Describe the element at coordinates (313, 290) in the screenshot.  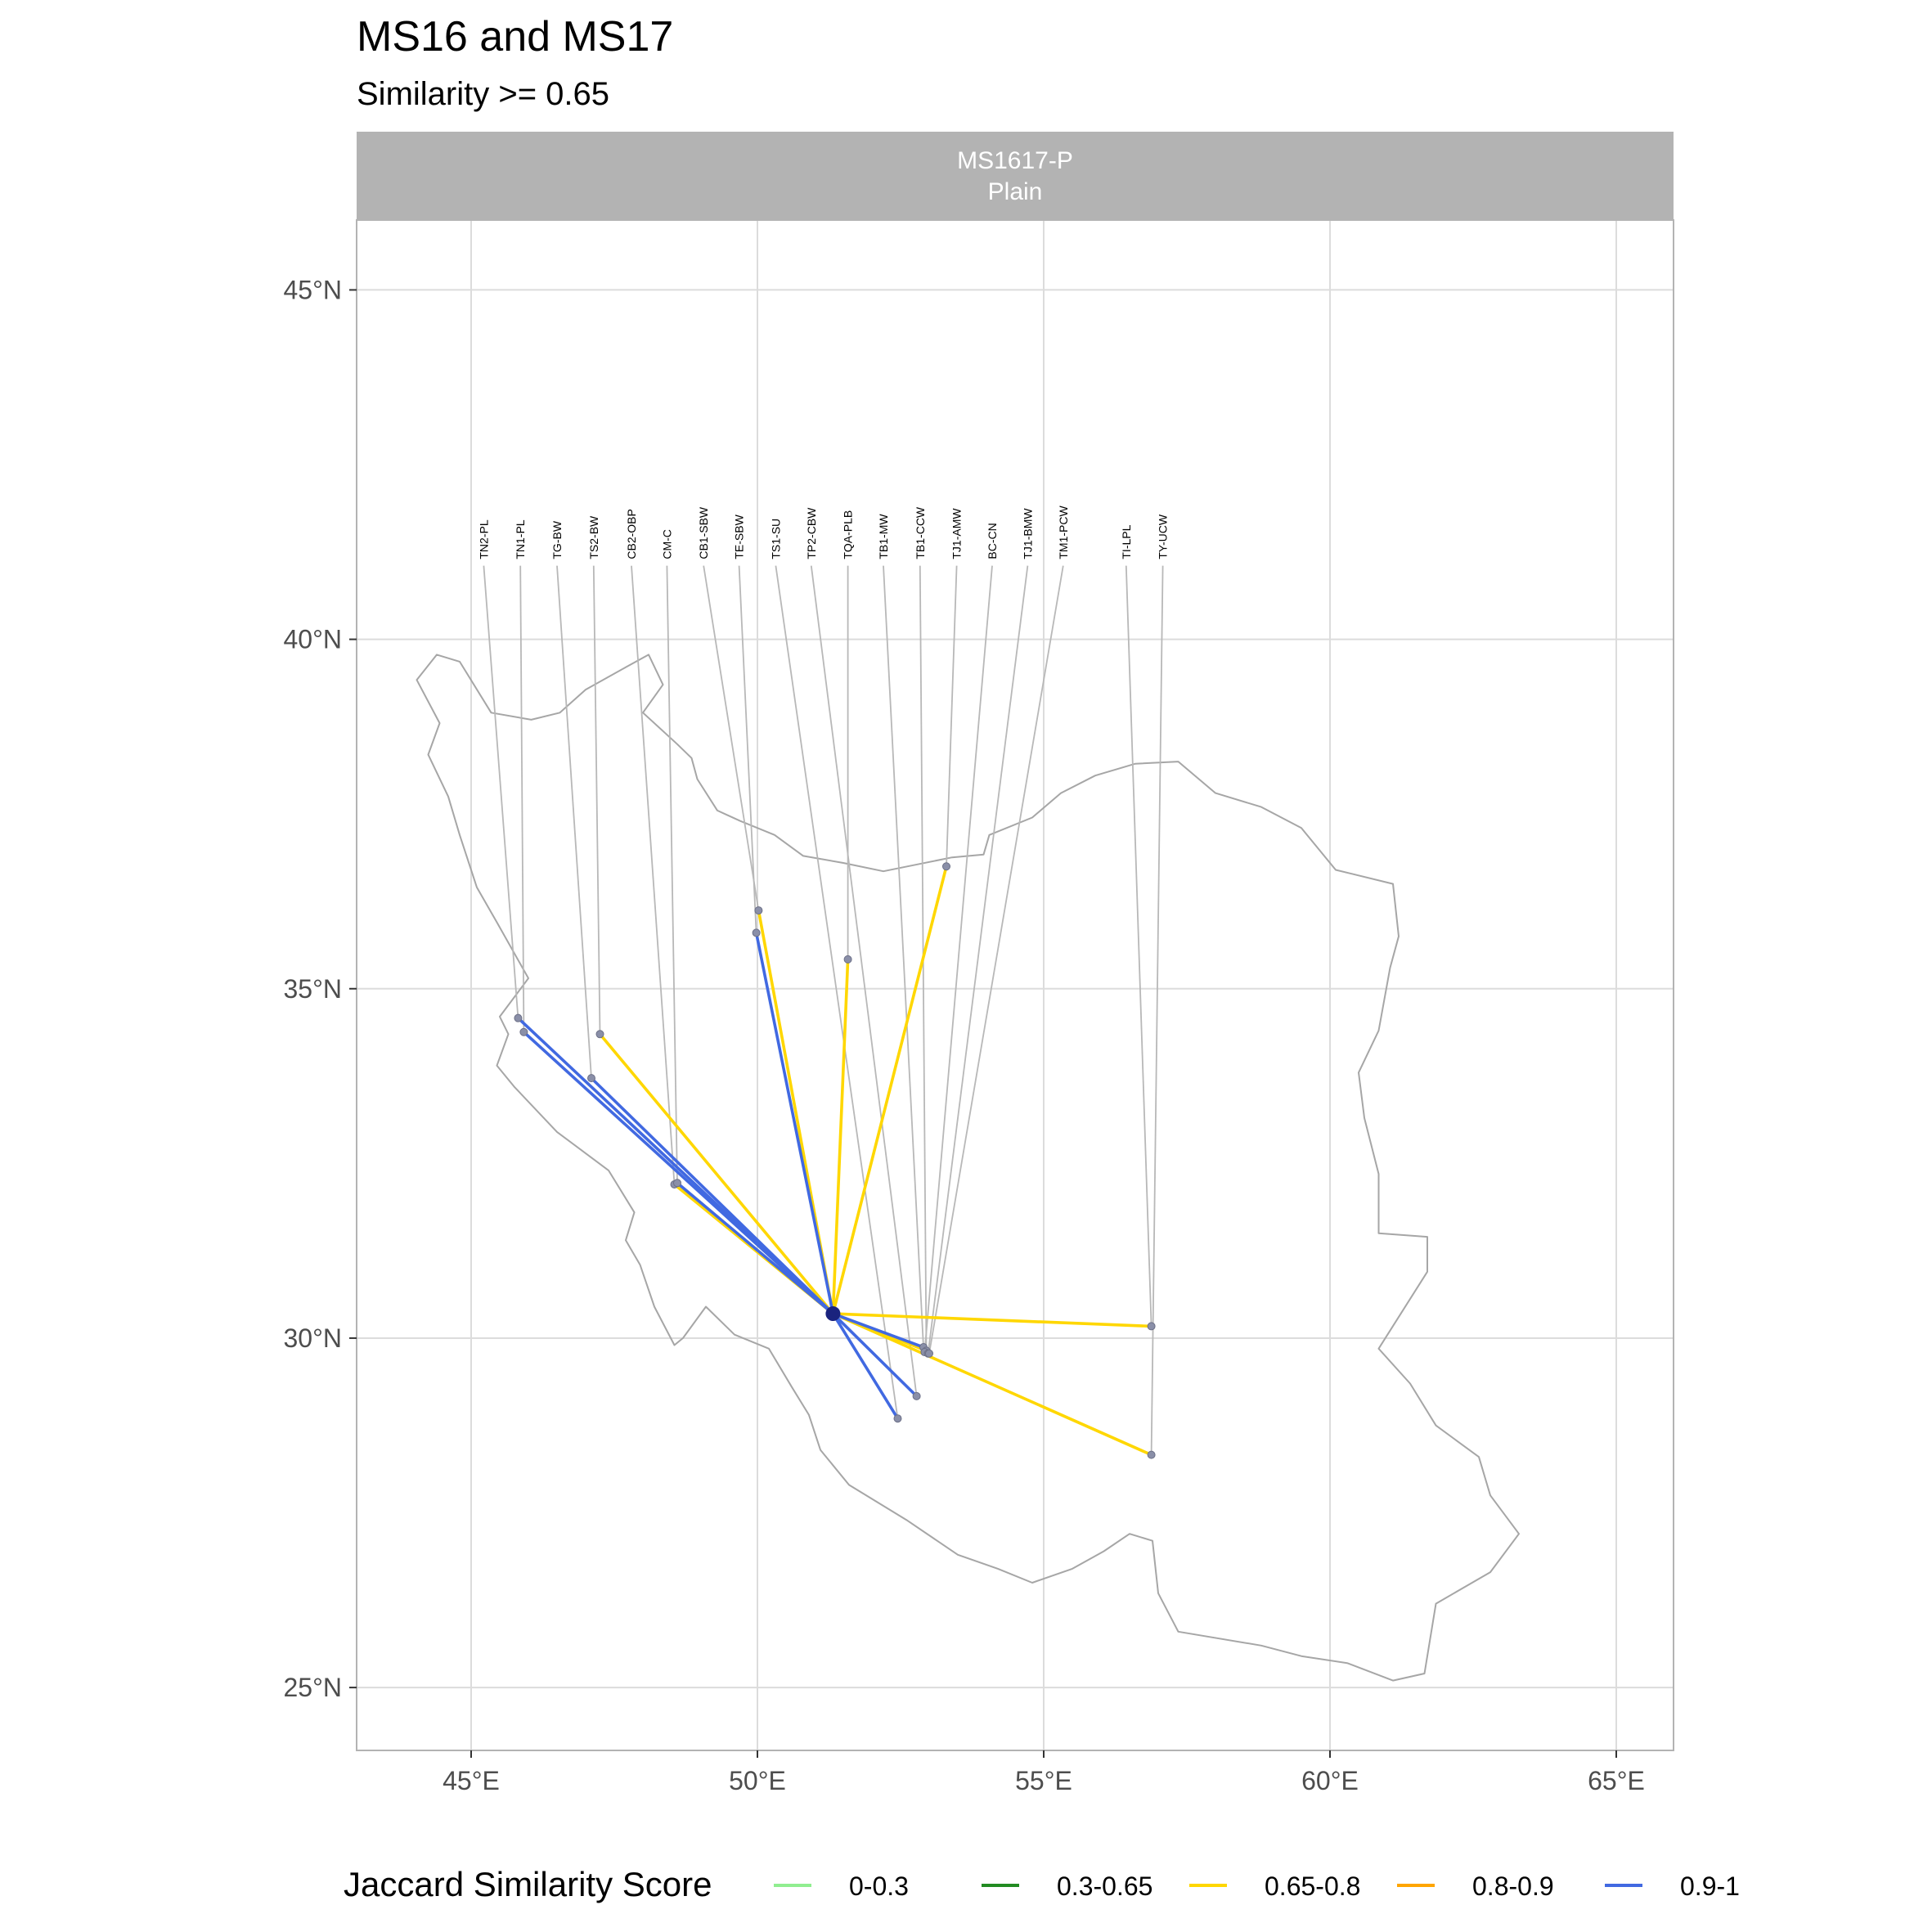
I see `y-tick-label: 45°N` at that location.